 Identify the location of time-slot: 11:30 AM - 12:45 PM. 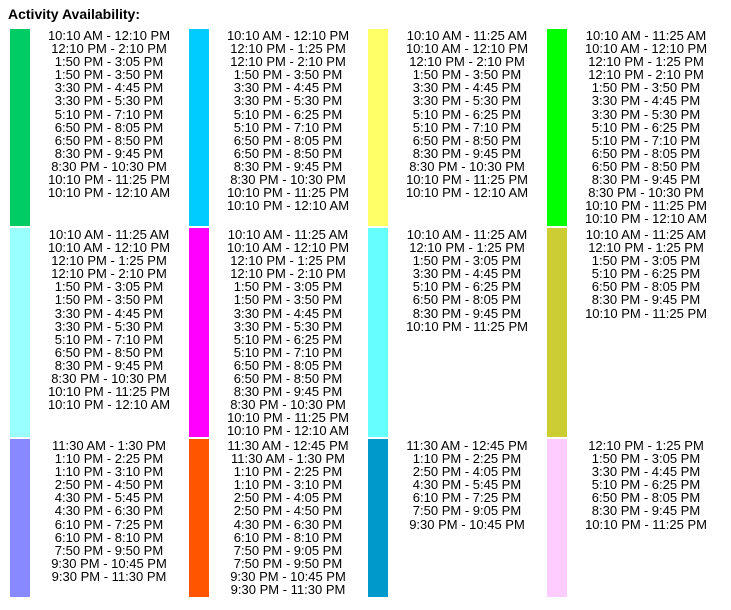
(288, 445).